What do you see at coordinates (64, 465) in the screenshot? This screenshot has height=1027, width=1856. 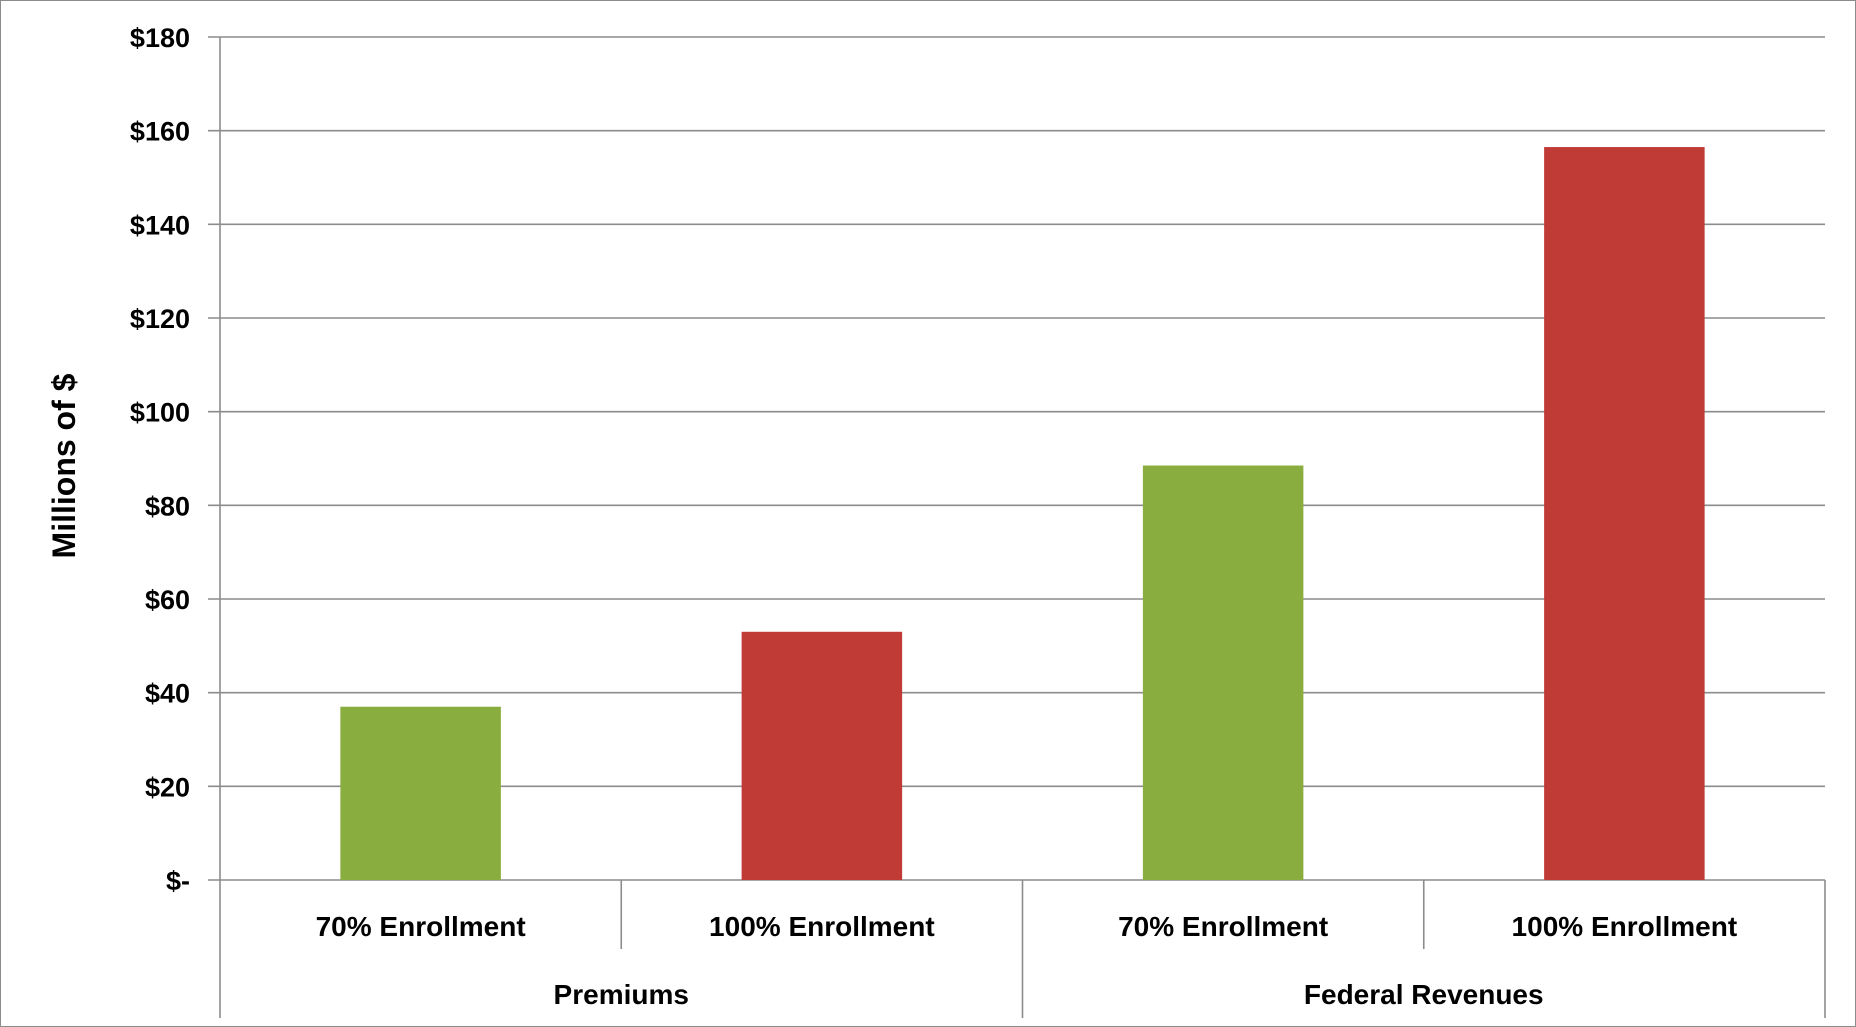 I see `y-axis-title: Millions of $` at bounding box center [64, 465].